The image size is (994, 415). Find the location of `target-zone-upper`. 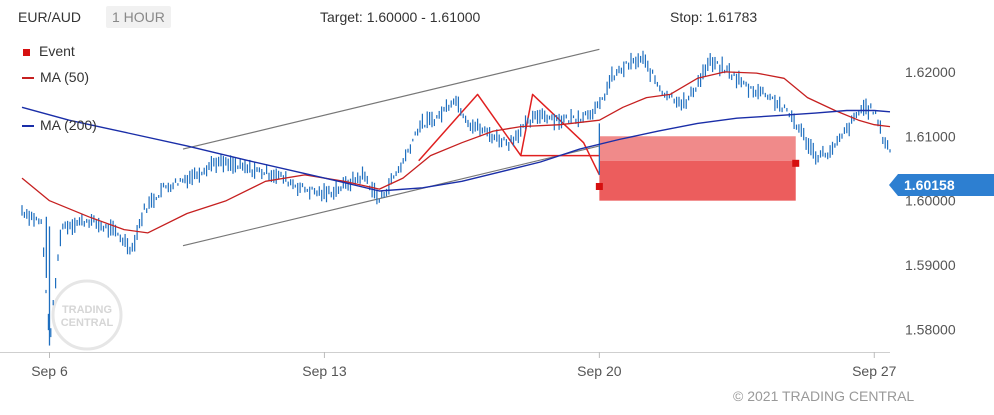

target-zone-upper is located at coordinates (697, 148).